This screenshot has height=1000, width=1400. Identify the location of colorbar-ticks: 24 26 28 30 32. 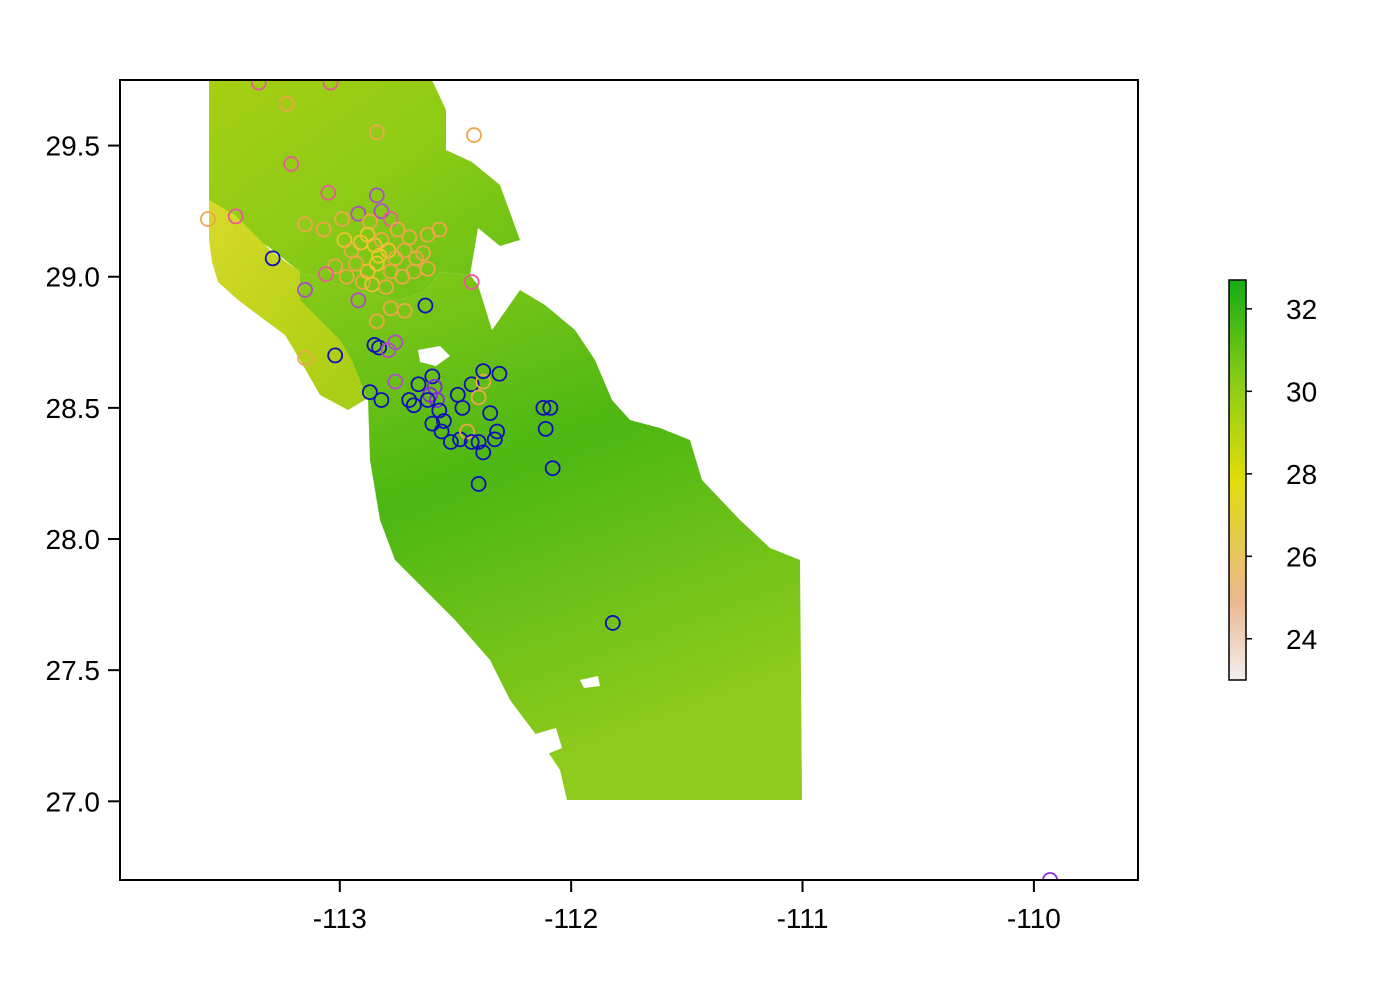
(1281, 474).